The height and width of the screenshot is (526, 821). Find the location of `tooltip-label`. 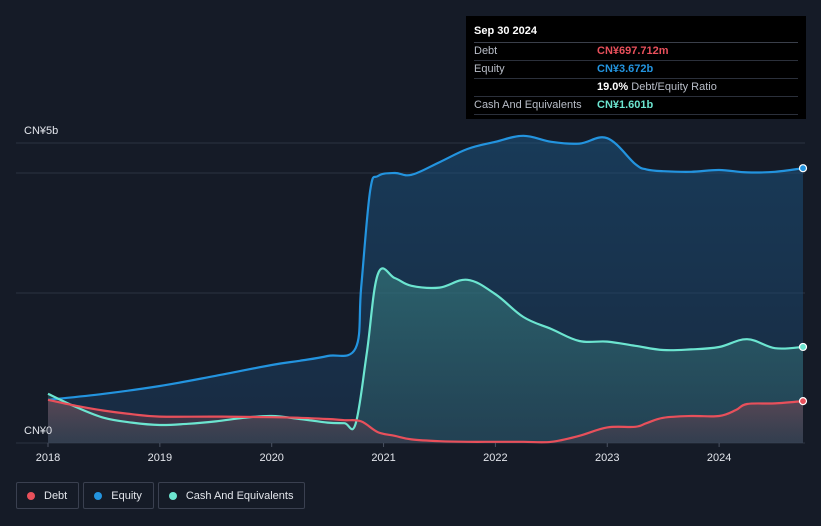

tooltip-label is located at coordinates (535, 87).